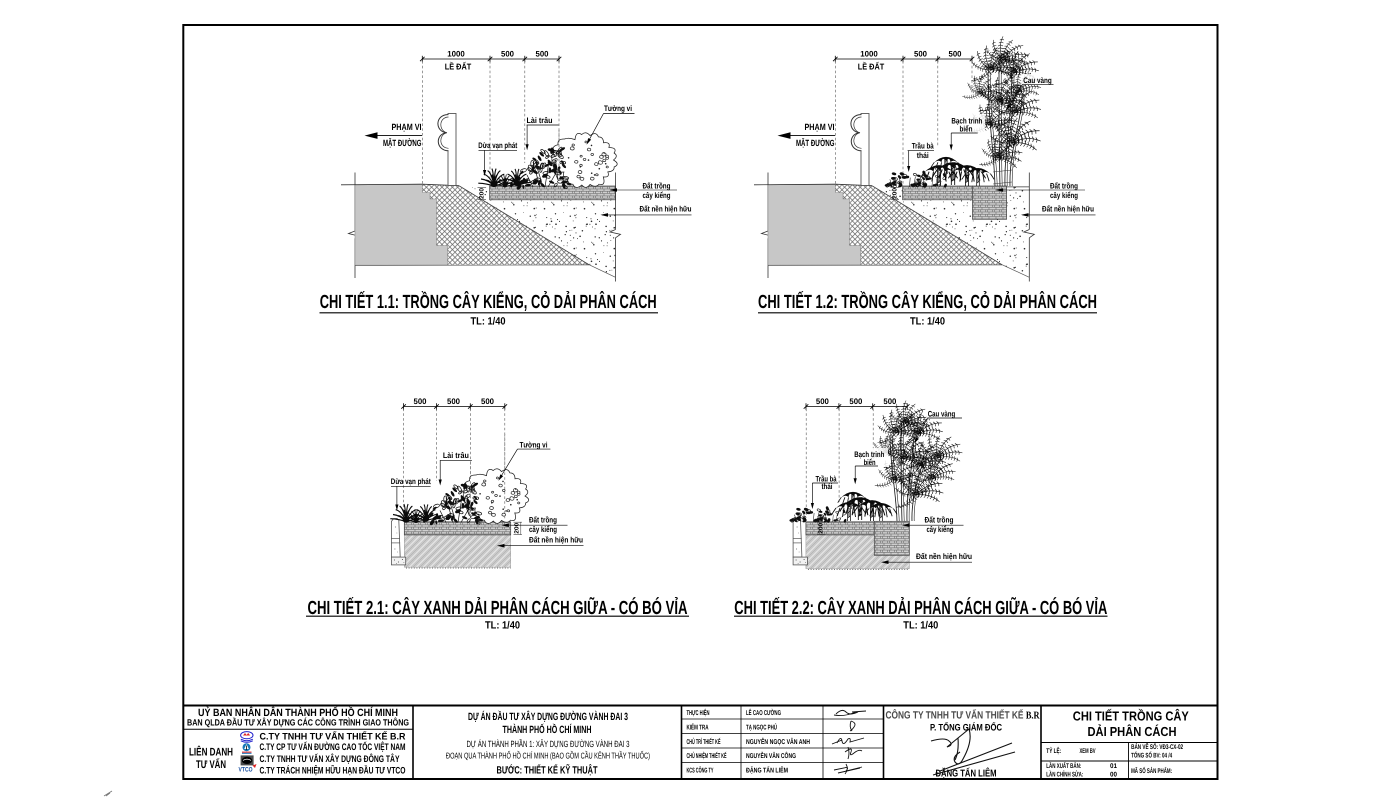  I want to click on svg-text:DỰ ÁN ĐẦU TƯ XÂY DỰNG ĐƯỜNG VÀ: DỰ ÁN ĐẦU TƯ XÂY DỰNG ĐƯỜNG VÀNH ĐAI 3, so click(548, 716).